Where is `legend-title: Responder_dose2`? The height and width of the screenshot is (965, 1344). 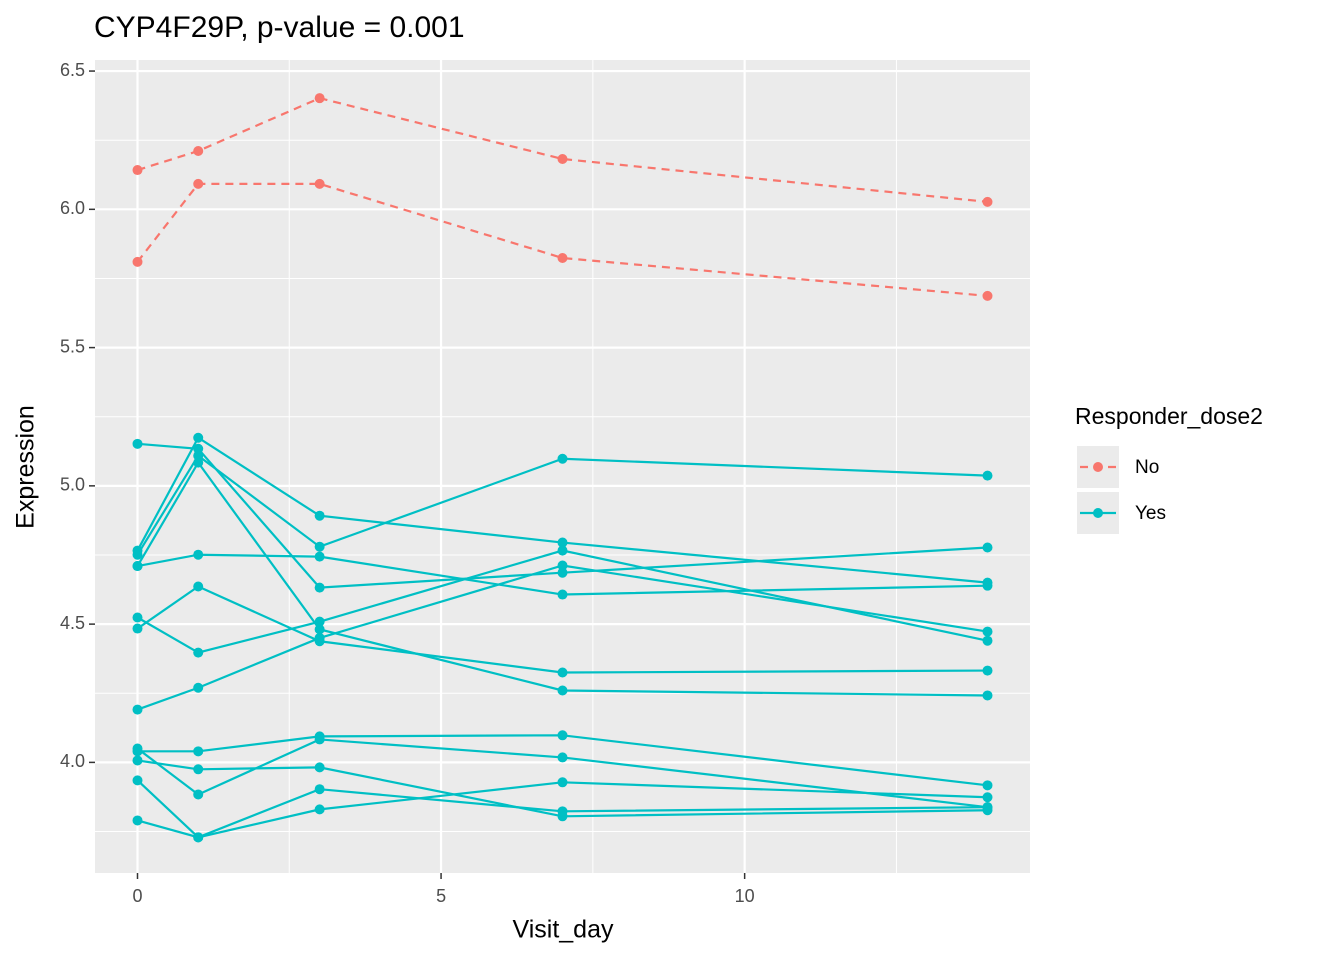
legend-title: Responder_dose2 is located at coordinates (1169, 416).